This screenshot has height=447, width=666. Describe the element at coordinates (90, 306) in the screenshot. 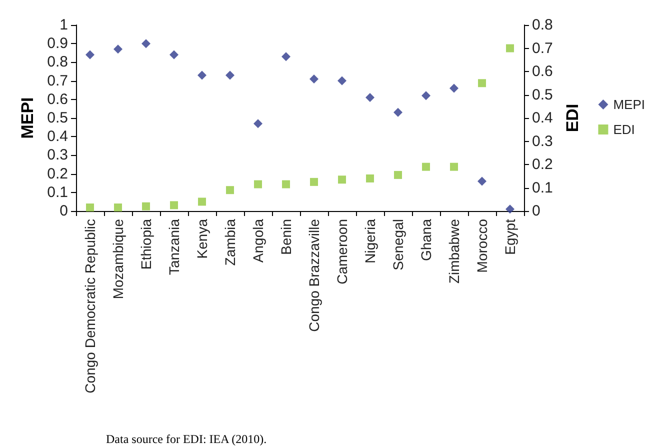

I see `x-tick-label: Congo Democratic Republic` at that location.